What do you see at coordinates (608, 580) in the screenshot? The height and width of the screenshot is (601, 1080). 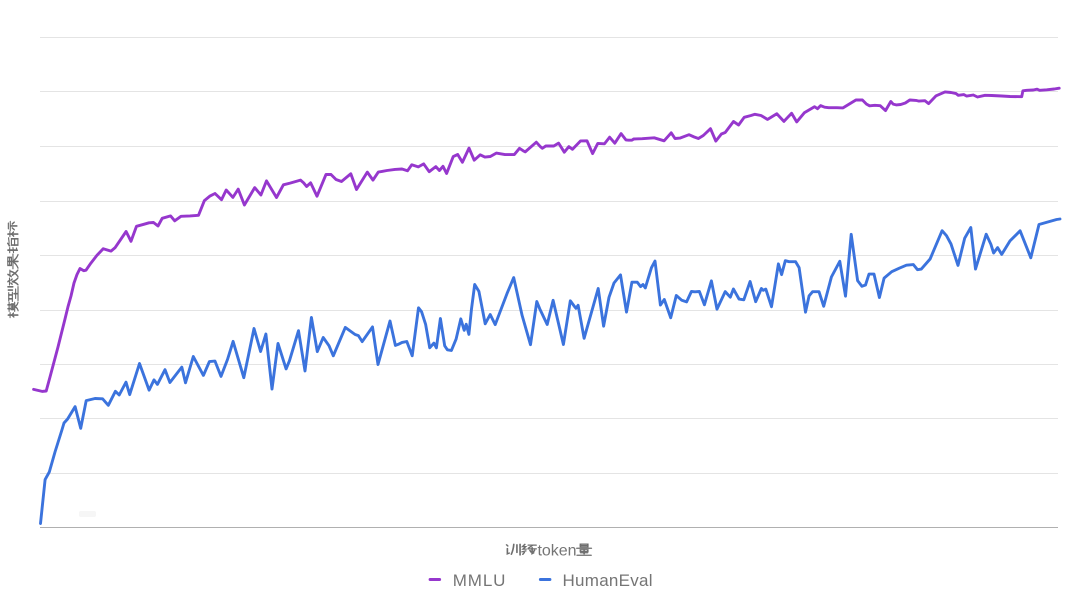 I see `svg-text: HumanEval` at bounding box center [608, 580].